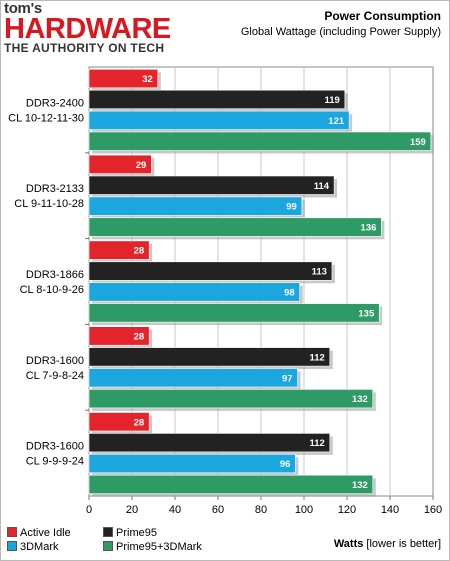  What do you see at coordinates (23, 8) in the screenshot?
I see `logo-toms: tom's` at bounding box center [23, 8].